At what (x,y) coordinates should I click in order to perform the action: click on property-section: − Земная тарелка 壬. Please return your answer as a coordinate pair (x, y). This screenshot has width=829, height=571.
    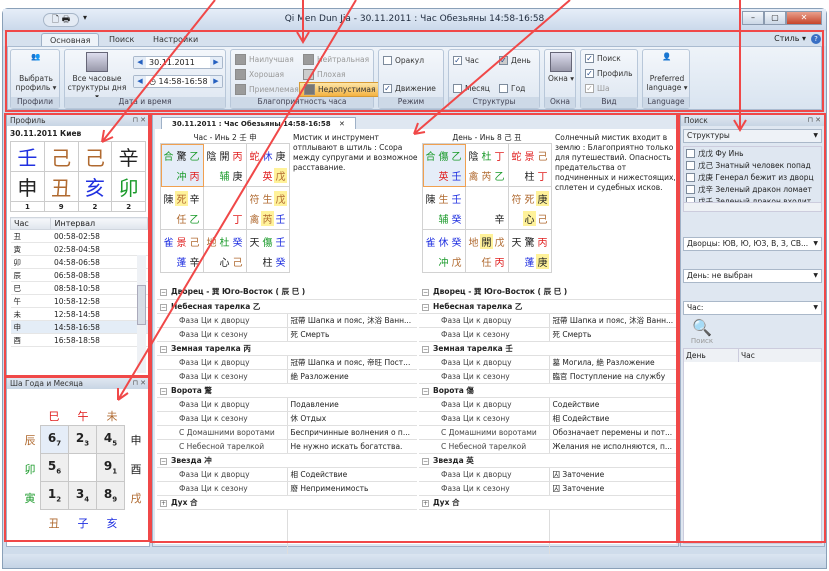
    Looking at the image, I should click on (549, 348).